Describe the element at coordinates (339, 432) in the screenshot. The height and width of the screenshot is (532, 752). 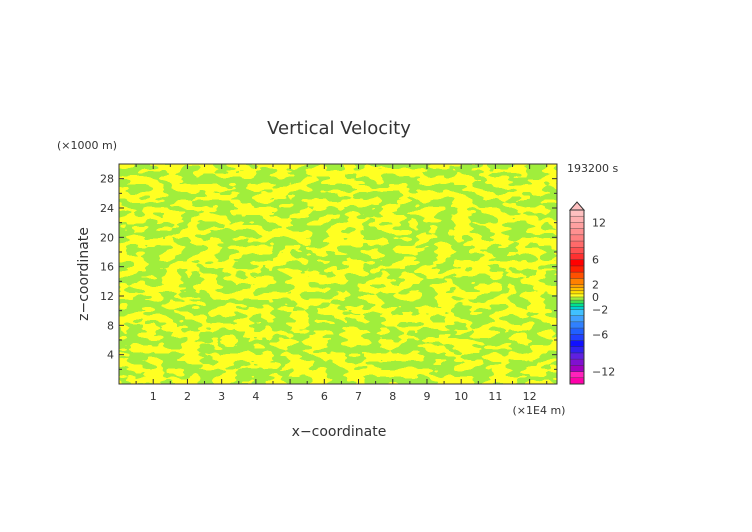
I see `x-axis-title: x−coordinate` at that location.